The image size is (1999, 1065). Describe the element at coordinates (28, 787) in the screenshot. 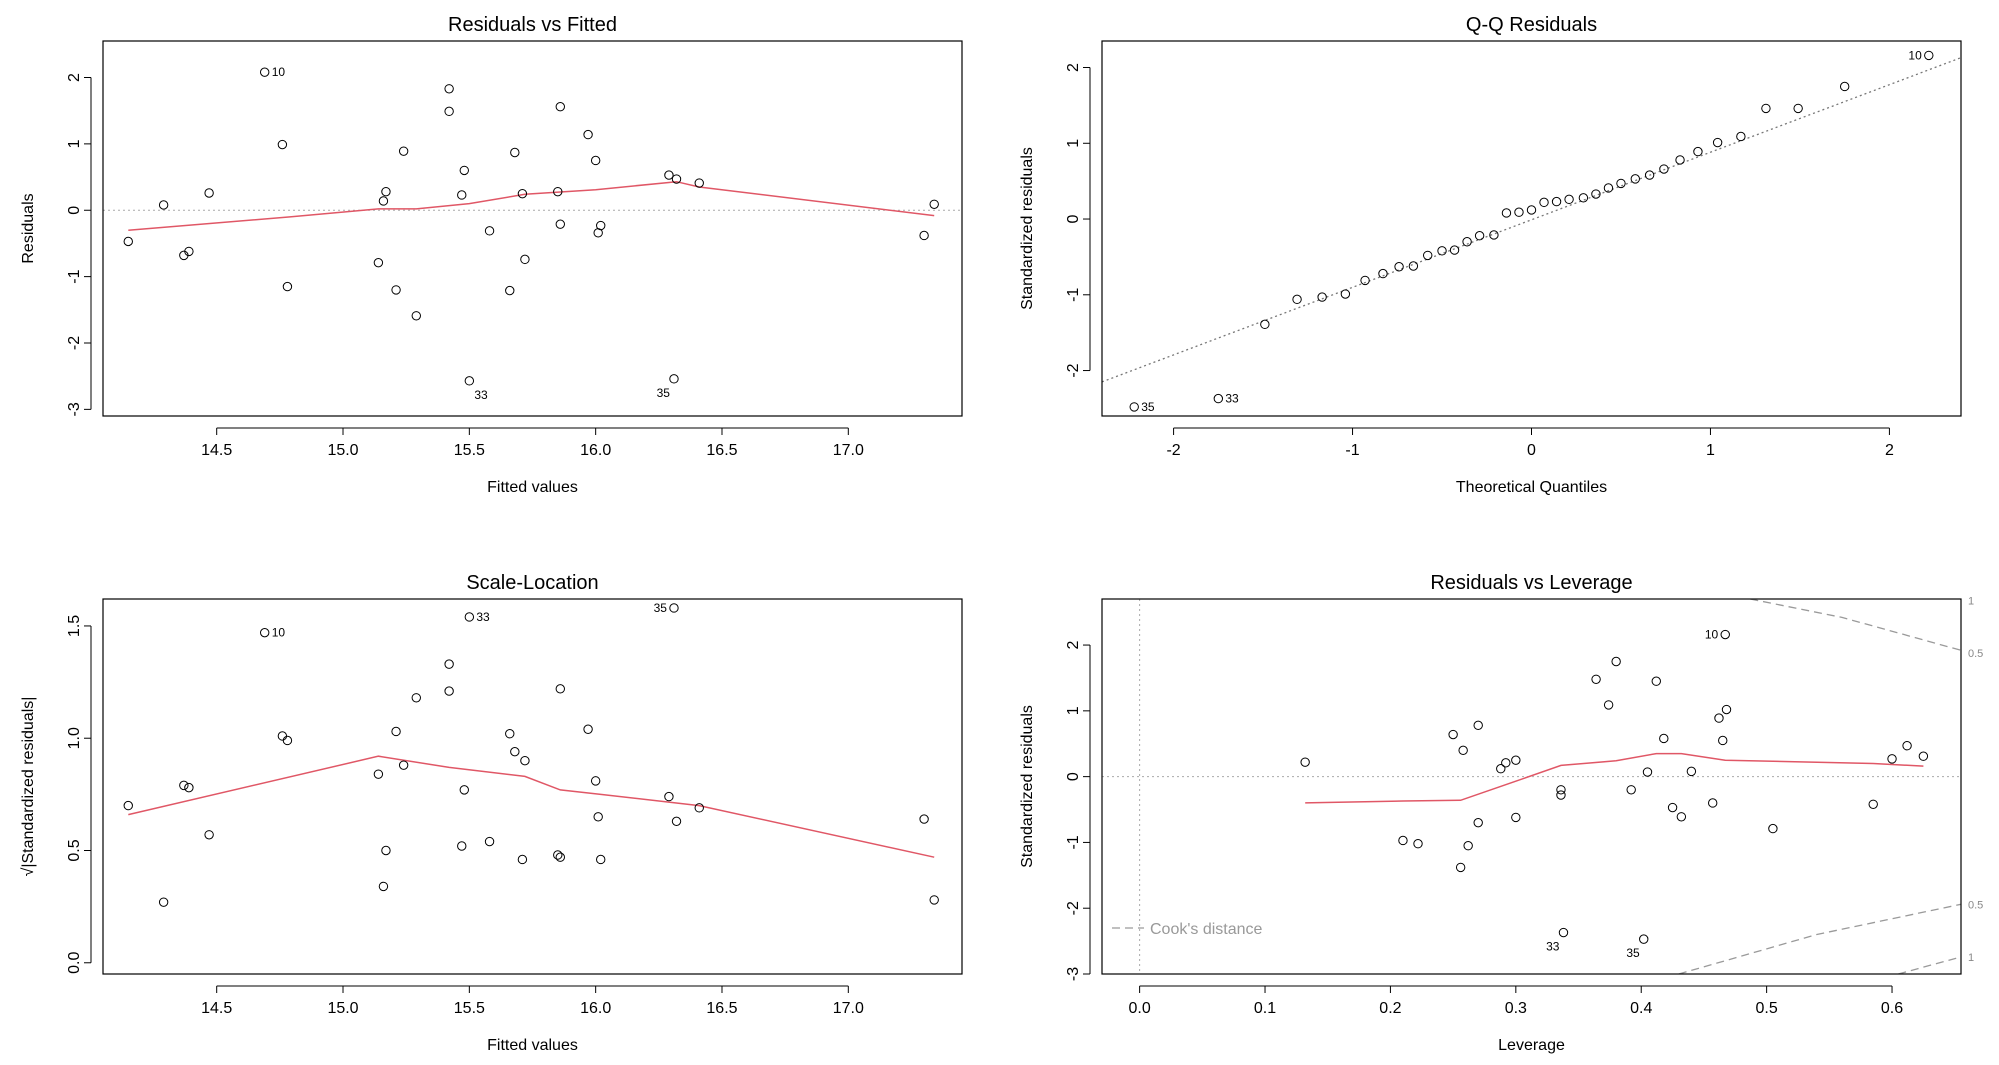

I see `scale-location-y-label: √|Standardized residuals|` at that location.